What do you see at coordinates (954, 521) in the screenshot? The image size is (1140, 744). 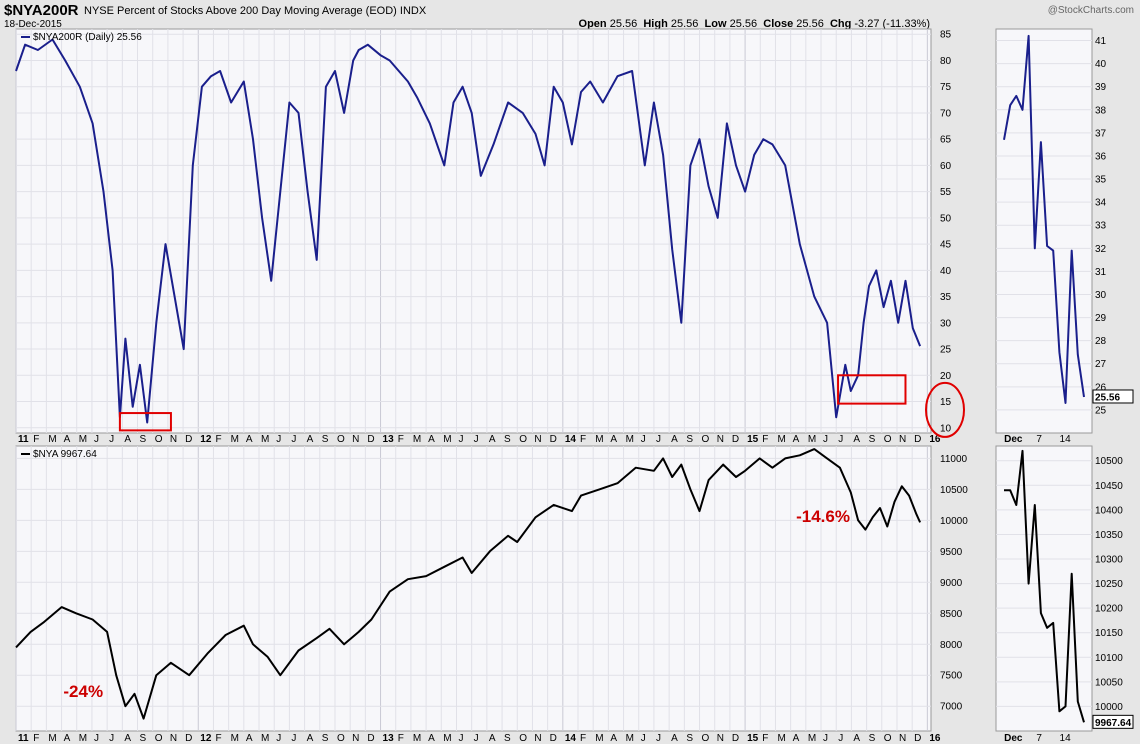 I see `y-tick-label: 10000` at bounding box center [954, 521].